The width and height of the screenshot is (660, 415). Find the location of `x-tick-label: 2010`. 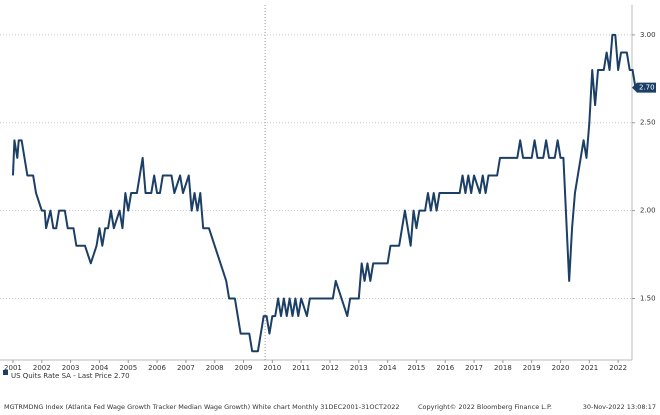

x-tick-label: 2010 is located at coordinates (272, 368).